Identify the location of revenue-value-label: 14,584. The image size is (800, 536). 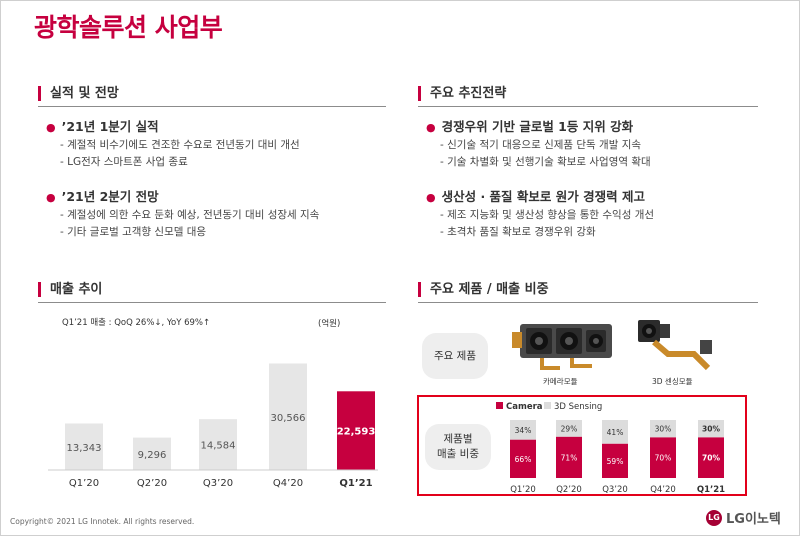
(218, 446).